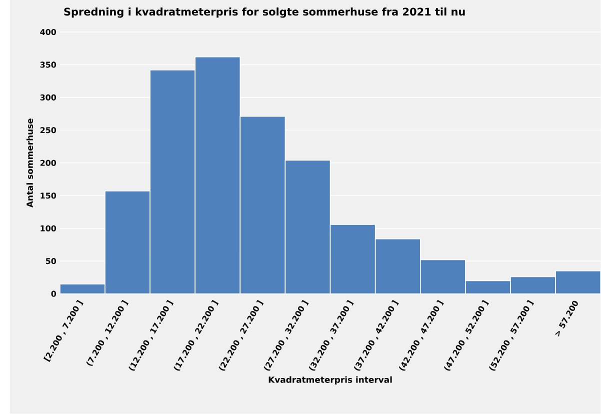 The width and height of the screenshot is (601, 414). What do you see at coordinates (29, 163) in the screenshot?
I see `y-axis-title: Antal sommerhuse` at bounding box center [29, 163].